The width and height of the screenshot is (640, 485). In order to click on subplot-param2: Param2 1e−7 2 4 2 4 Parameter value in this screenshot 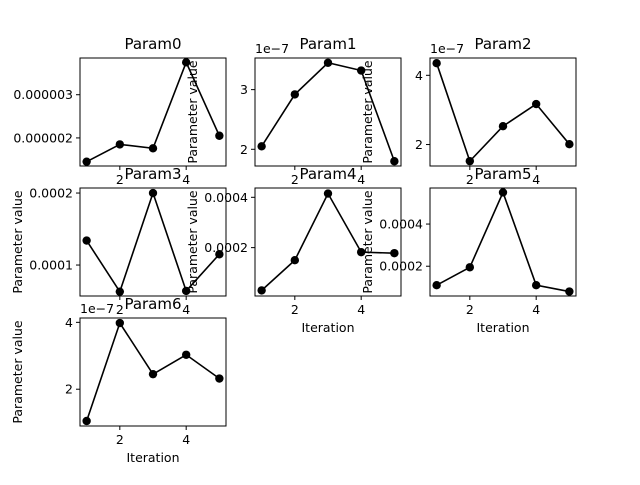, I will do `click(468, 111)`.